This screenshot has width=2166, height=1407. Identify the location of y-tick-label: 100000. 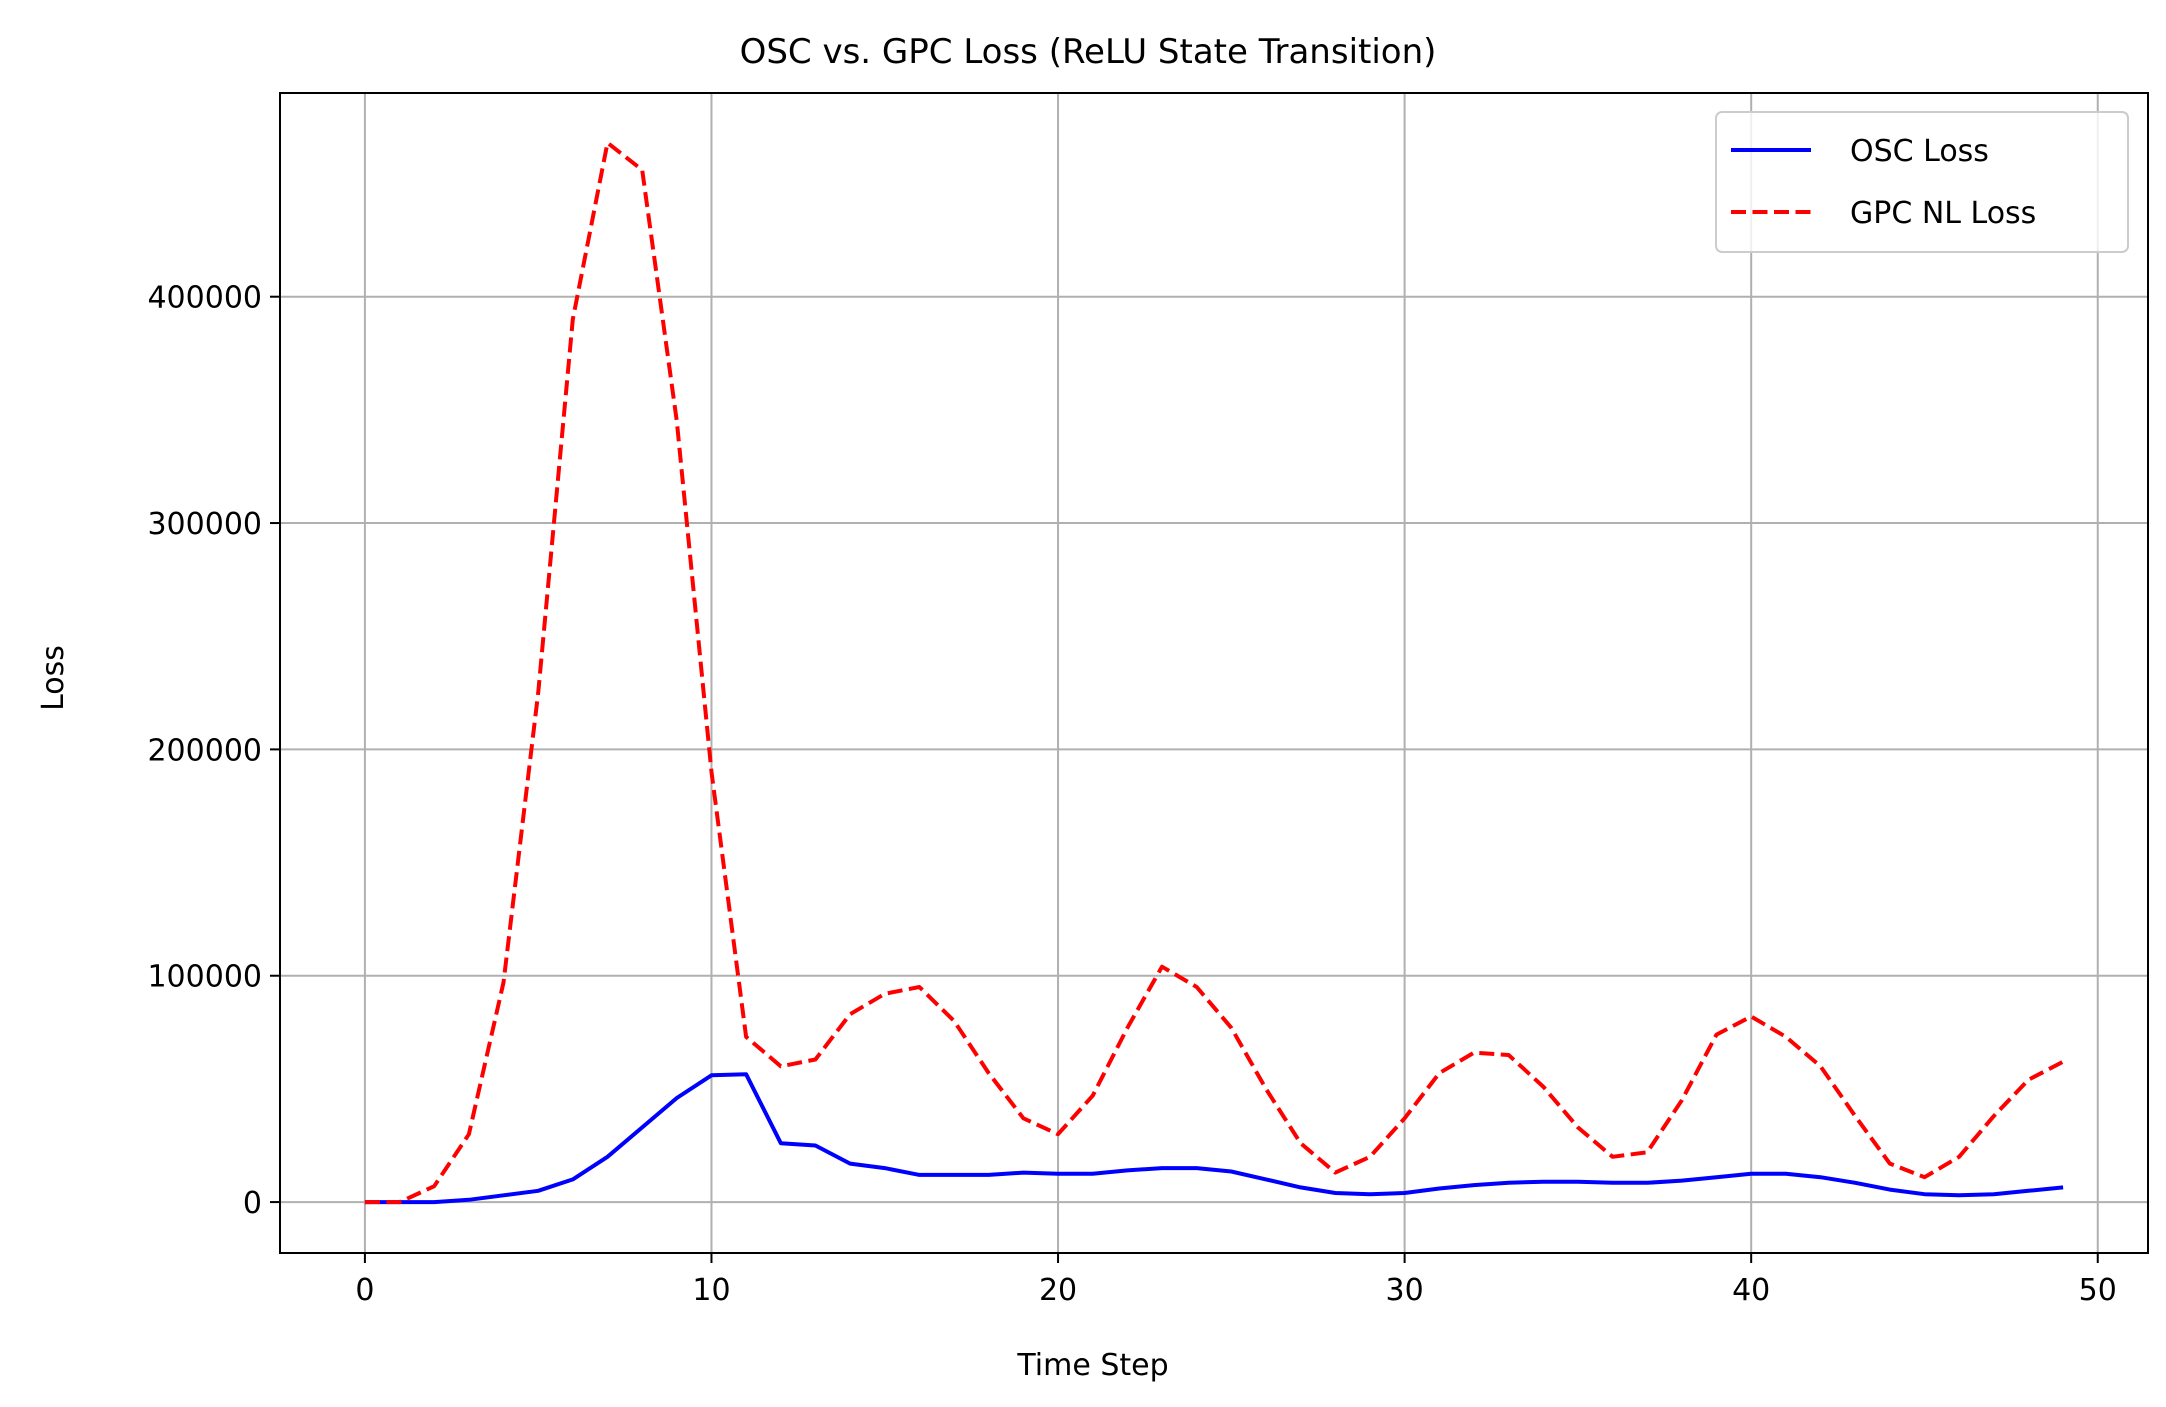
(204, 977).